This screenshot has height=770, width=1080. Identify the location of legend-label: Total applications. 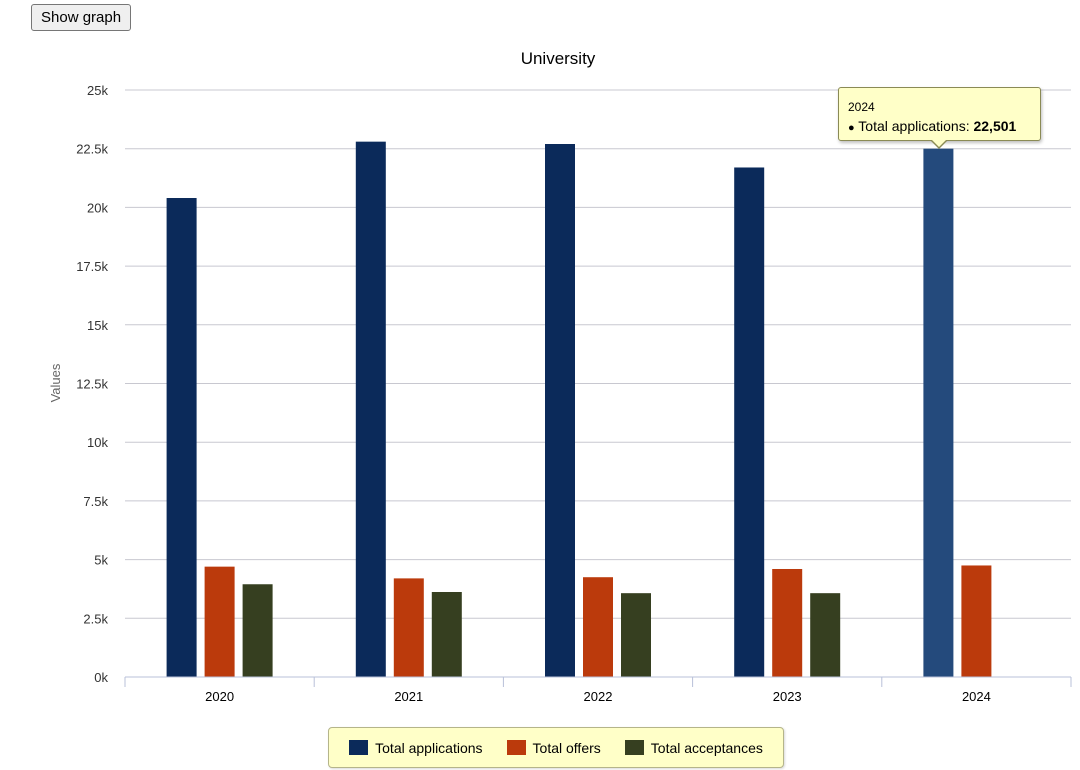
(429, 747).